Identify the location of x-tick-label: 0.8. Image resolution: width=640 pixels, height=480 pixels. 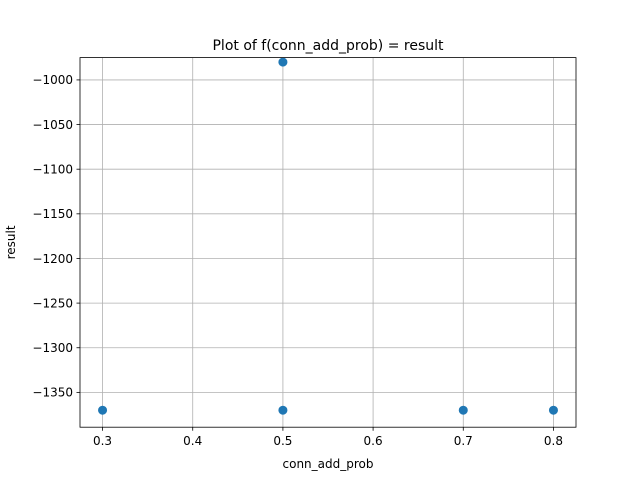
(553, 441).